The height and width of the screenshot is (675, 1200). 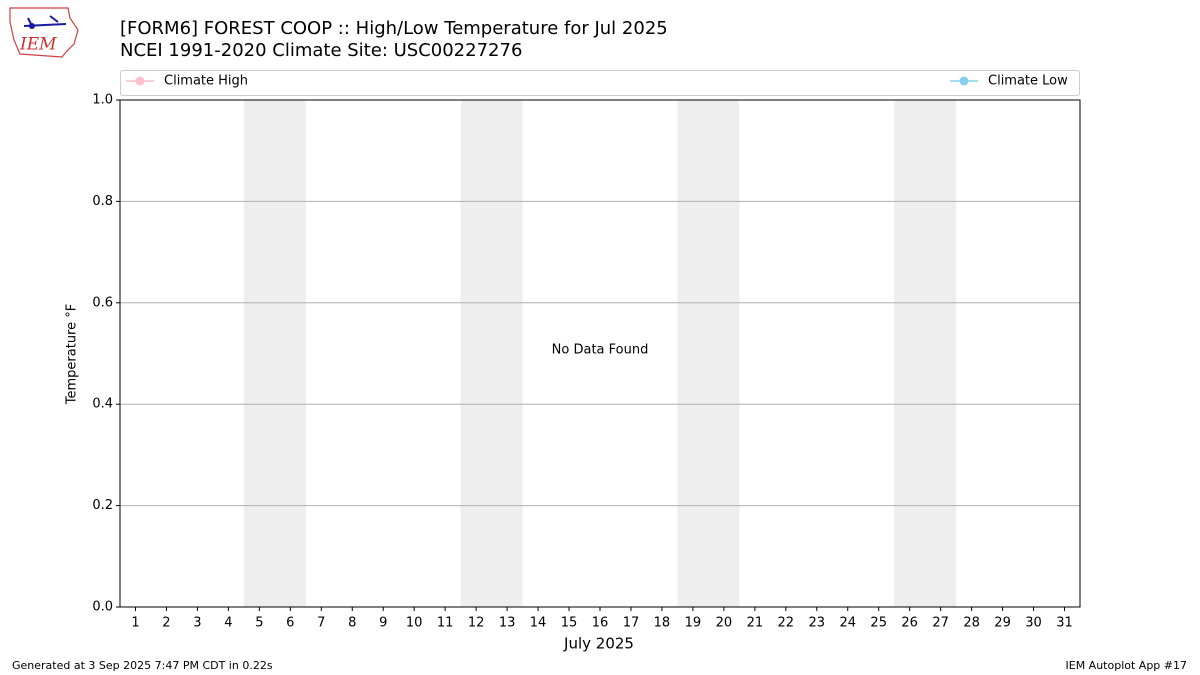 What do you see at coordinates (102, 302) in the screenshot?
I see `y-tick-label: 0.6` at bounding box center [102, 302].